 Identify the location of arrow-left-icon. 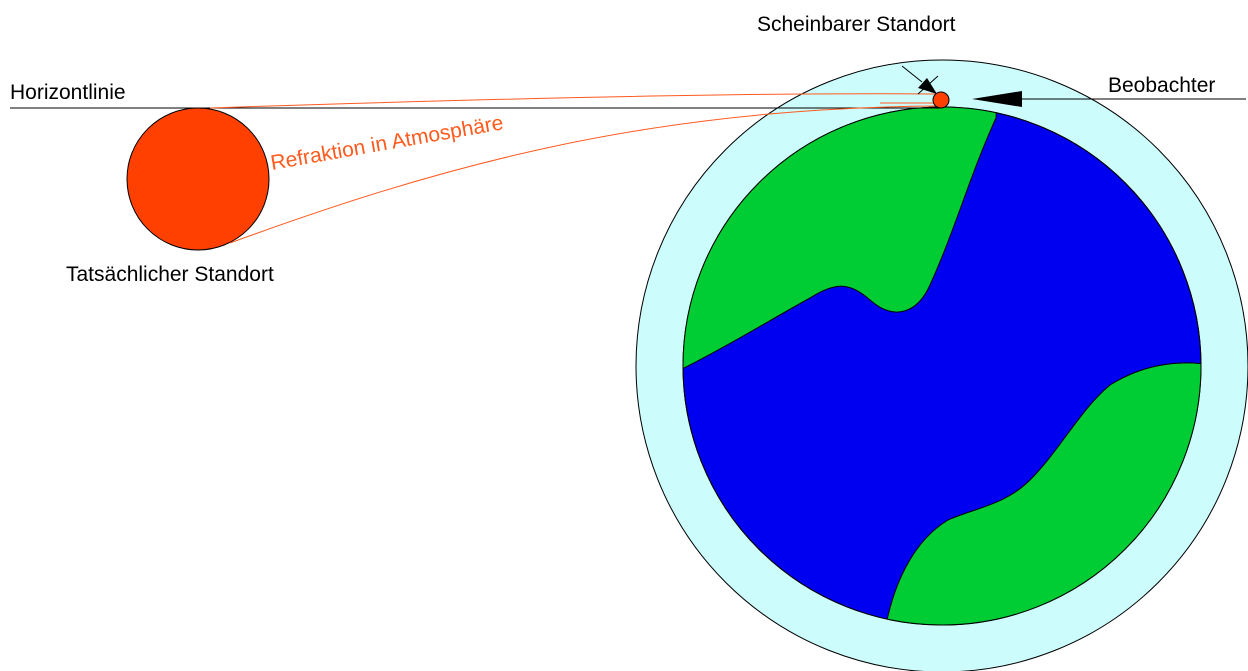
(1109, 99).